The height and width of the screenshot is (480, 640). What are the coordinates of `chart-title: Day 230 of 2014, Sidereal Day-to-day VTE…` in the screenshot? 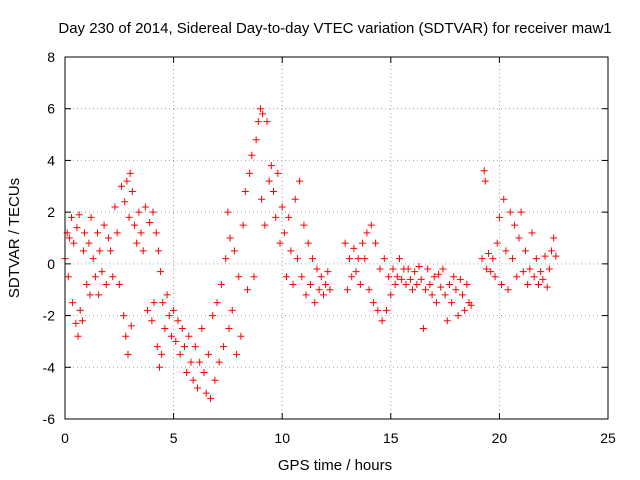 It's located at (334, 28).